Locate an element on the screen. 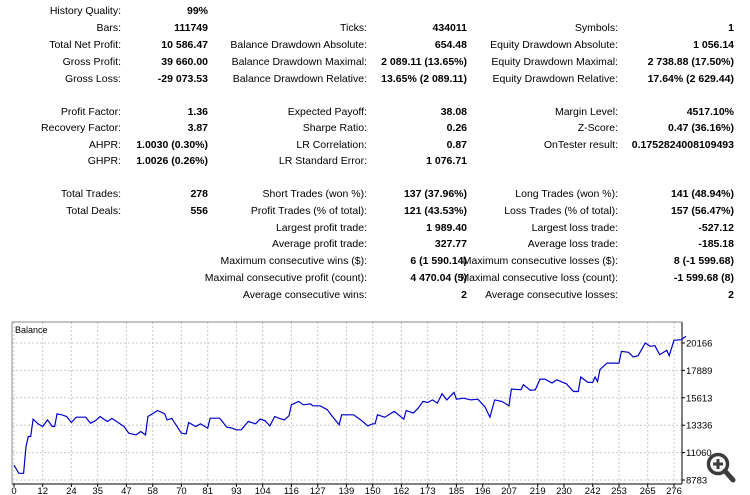 The image size is (750, 495). x-tick-label: 276 is located at coordinates (674, 490).